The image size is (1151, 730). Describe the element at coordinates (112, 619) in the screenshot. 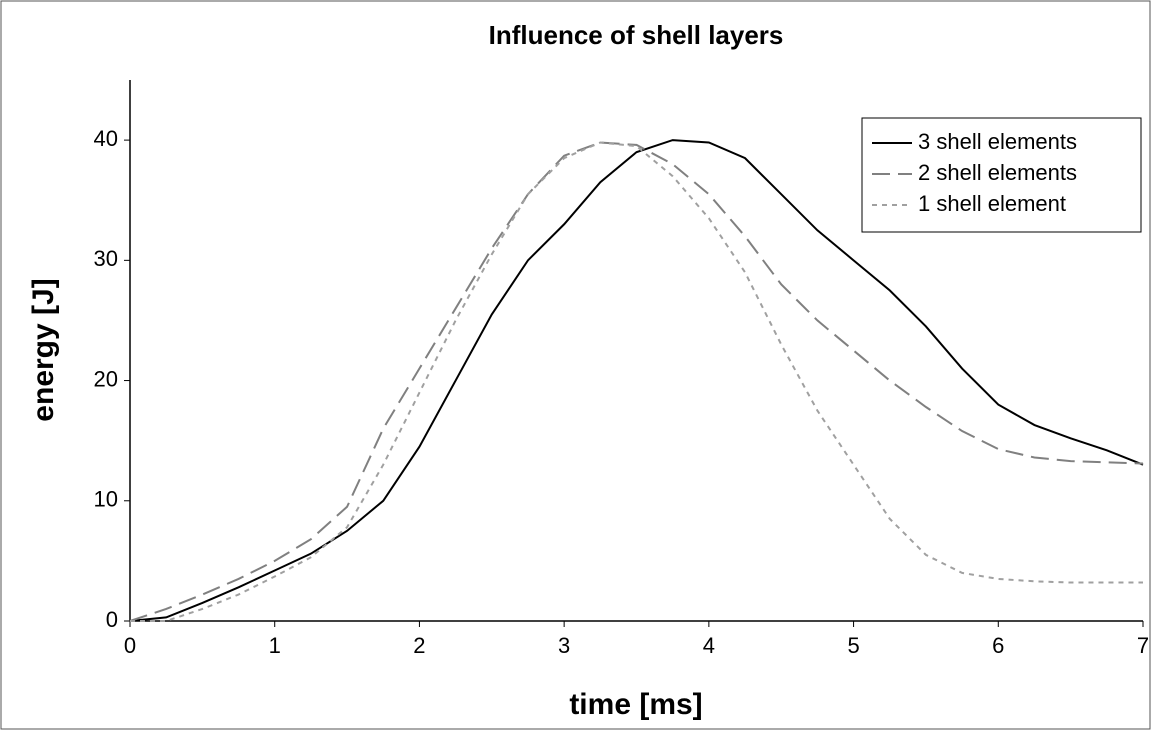

I see `y-tick-label: 0` at that location.